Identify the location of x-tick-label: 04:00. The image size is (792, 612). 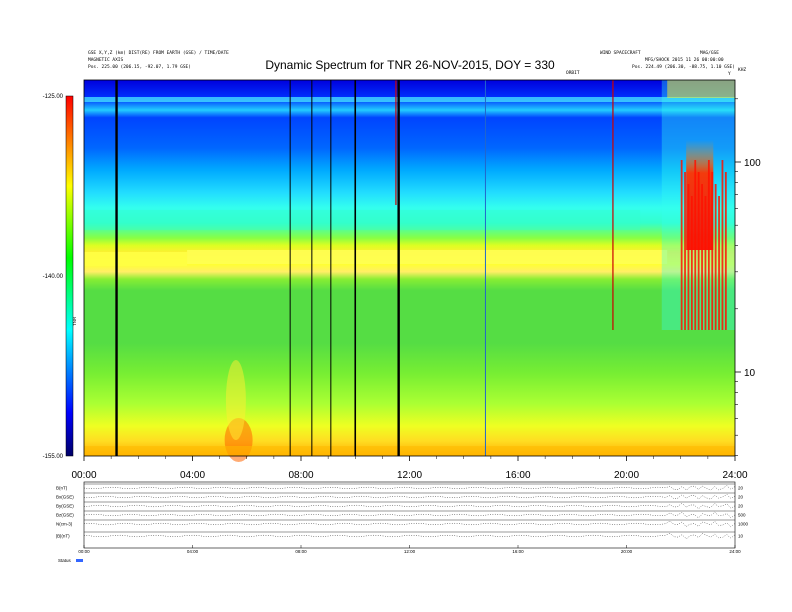
(192, 475).